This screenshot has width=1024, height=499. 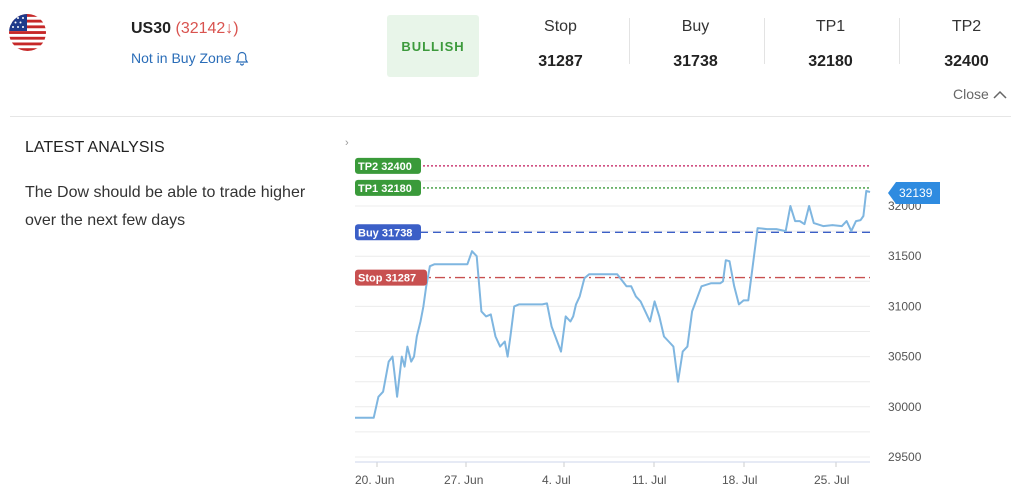 I want to click on level-stop-value: 31287, so click(x=560, y=61).